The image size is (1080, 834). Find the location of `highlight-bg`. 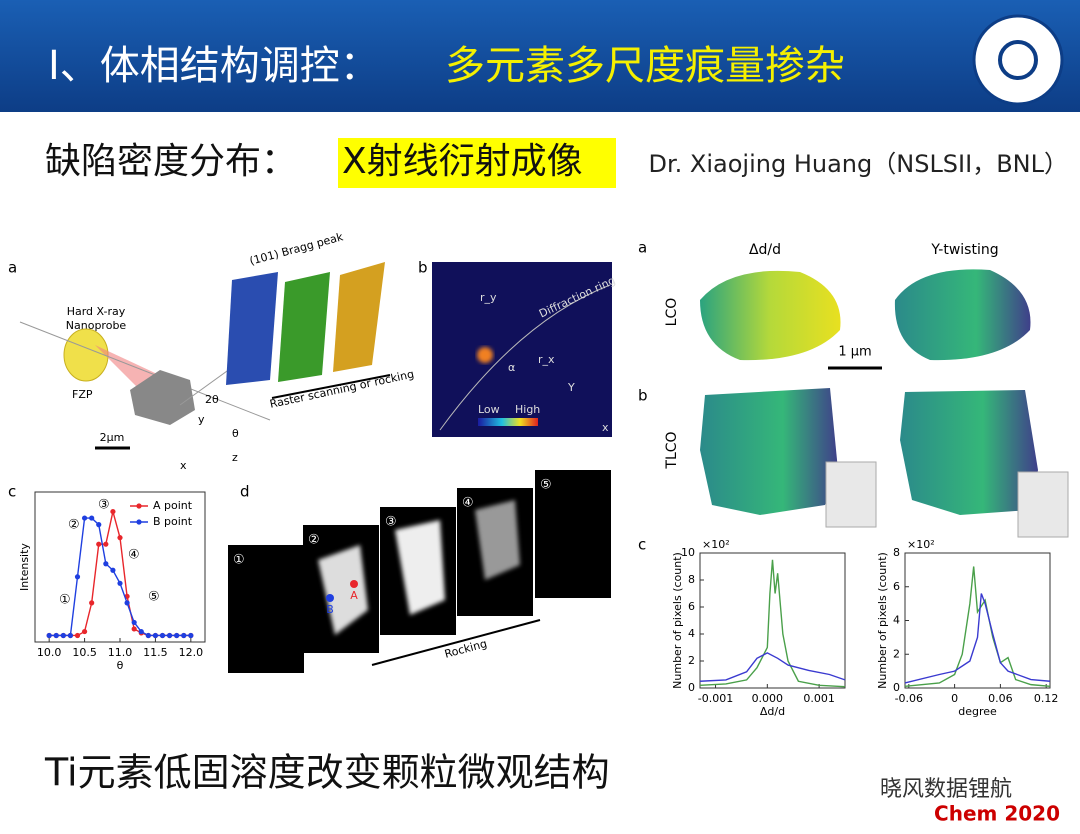

highlight-bg is located at coordinates (477, 163).